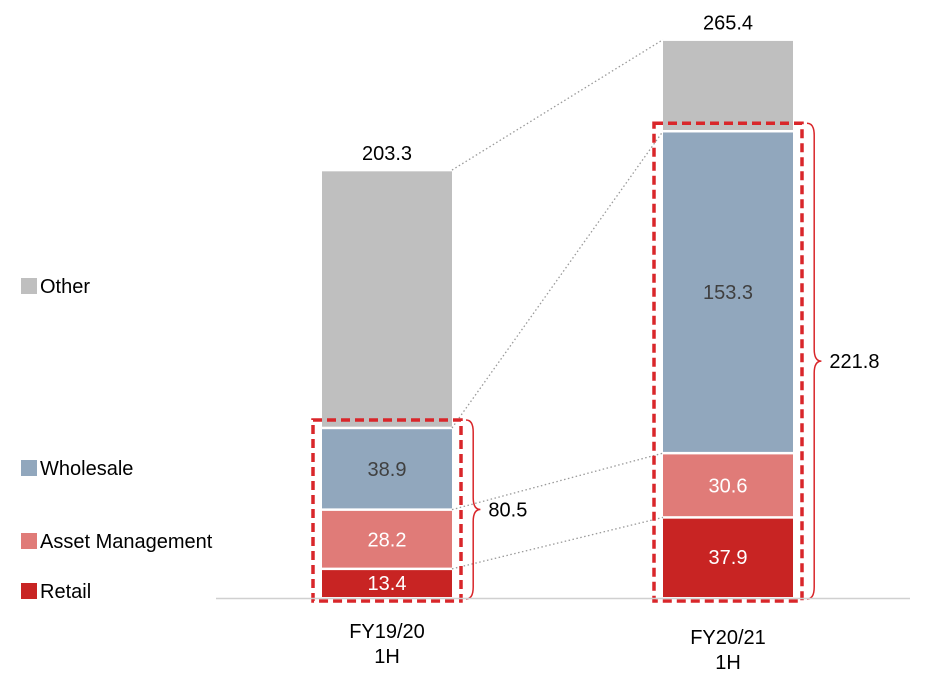 The width and height of the screenshot is (926, 675). I want to click on x-axis: FY19/20 1H FY20/21 1H, so click(563, 635).